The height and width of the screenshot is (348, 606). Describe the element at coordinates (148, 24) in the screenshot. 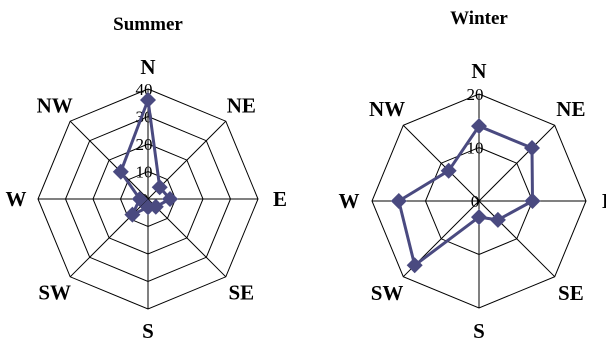

I see `chart-title: Summer` at that location.